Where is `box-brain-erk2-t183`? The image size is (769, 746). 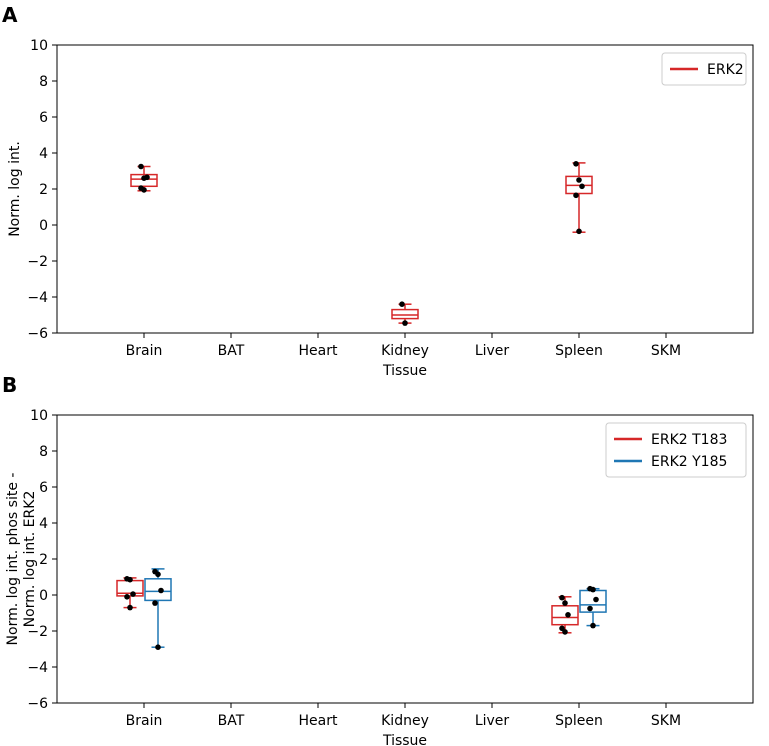 box-brain-erk2-t183 is located at coordinates (130, 593).